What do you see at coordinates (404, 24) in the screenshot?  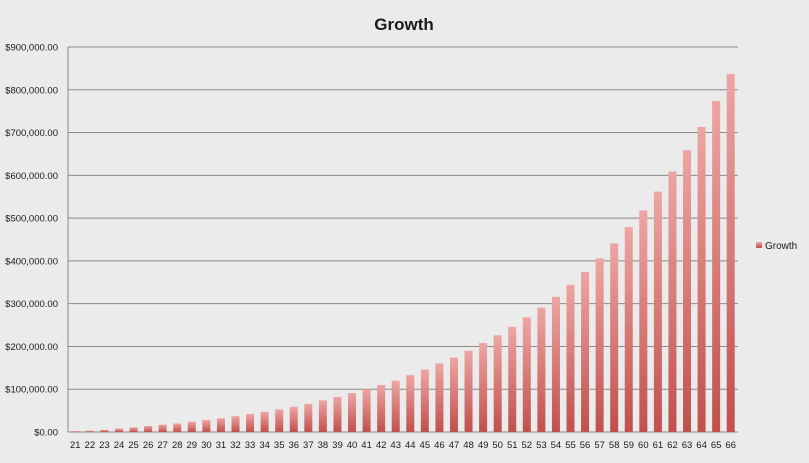 I see `chart-title: Growth` at bounding box center [404, 24].